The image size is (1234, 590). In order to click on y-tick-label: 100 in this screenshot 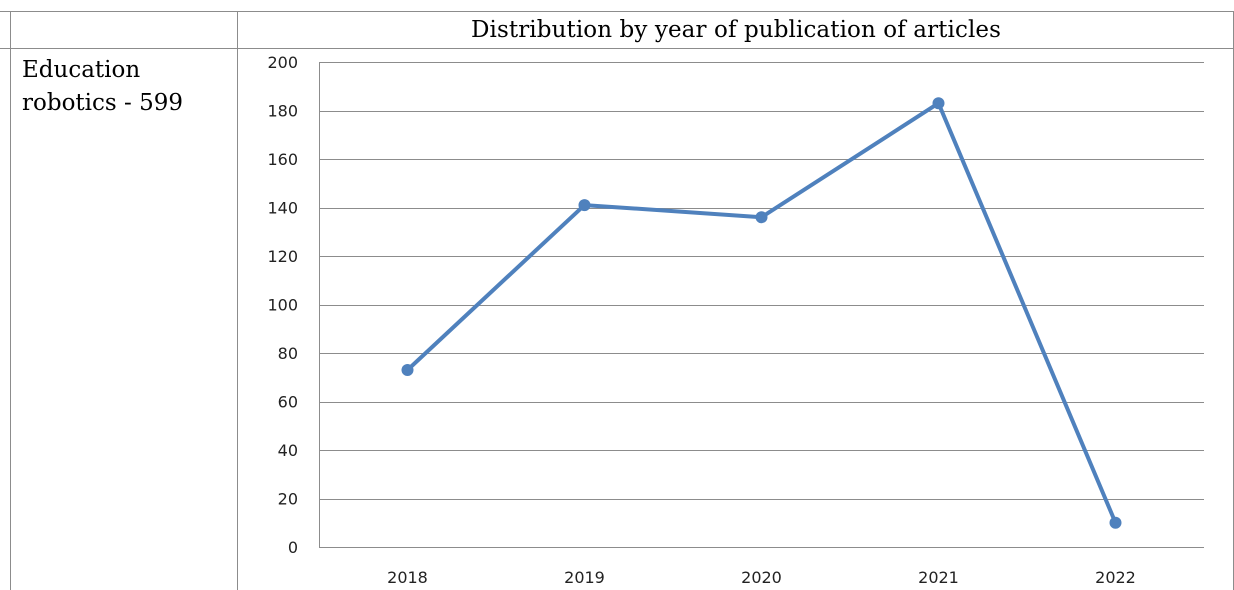, I will do `click(282, 305)`.